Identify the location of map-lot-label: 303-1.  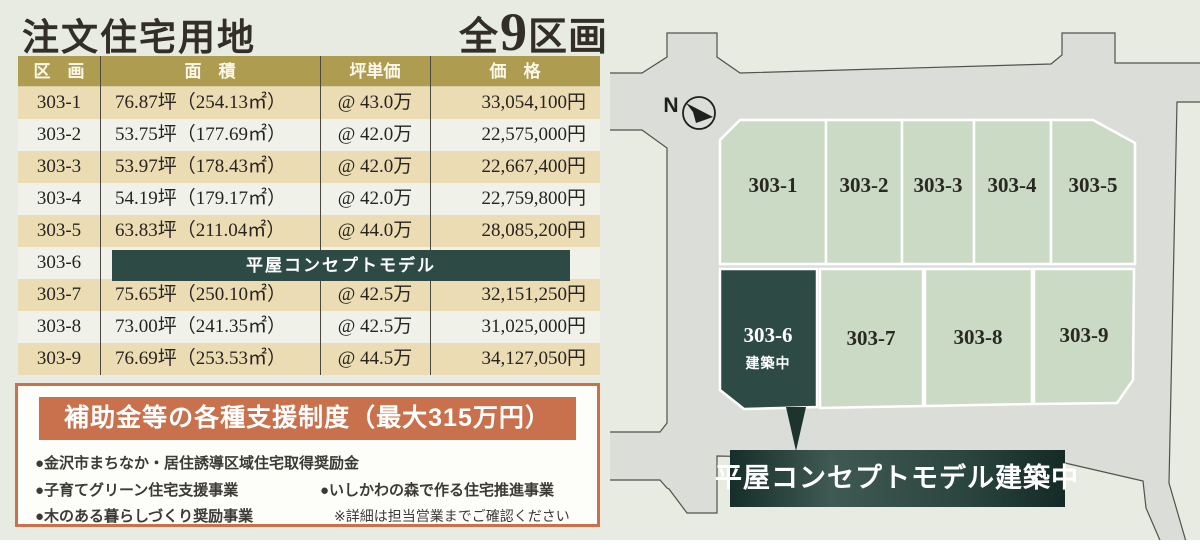
(773, 185).